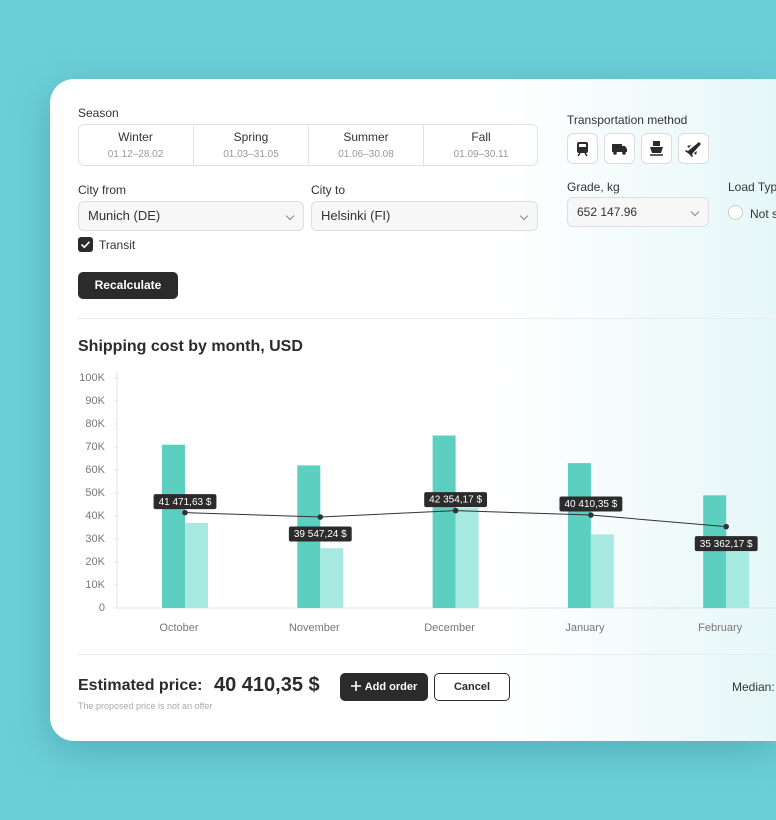 The height and width of the screenshot is (820, 776). What do you see at coordinates (356, 215) in the screenshot?
I see `city-to-value: Helsinki (FI)` at bounding box center [356, 215].